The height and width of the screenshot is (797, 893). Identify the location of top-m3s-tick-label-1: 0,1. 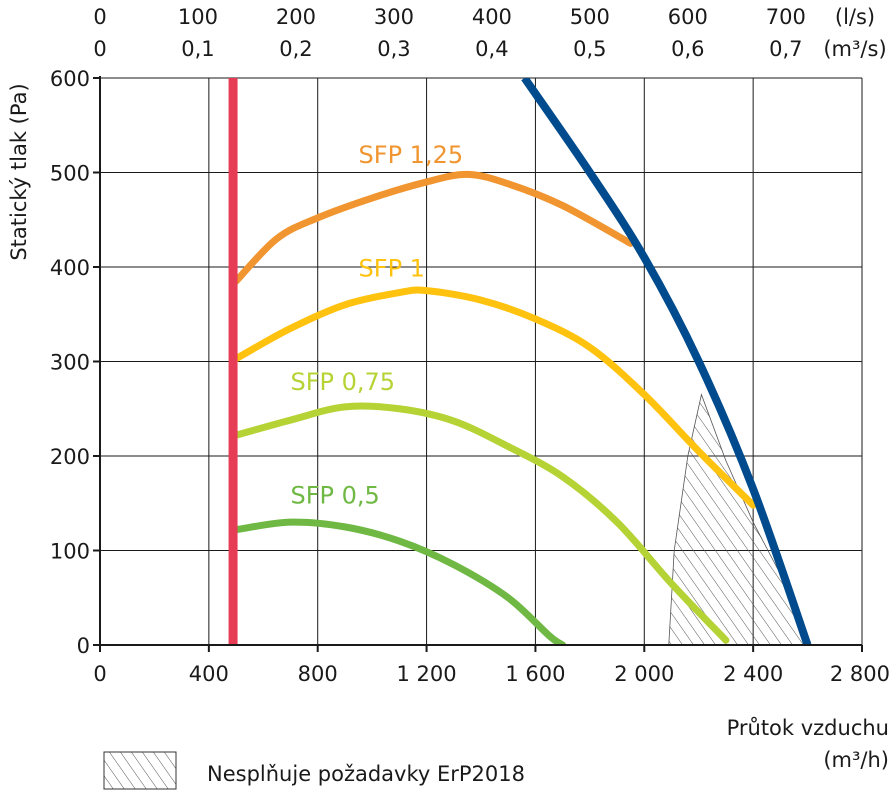
(197, 49).